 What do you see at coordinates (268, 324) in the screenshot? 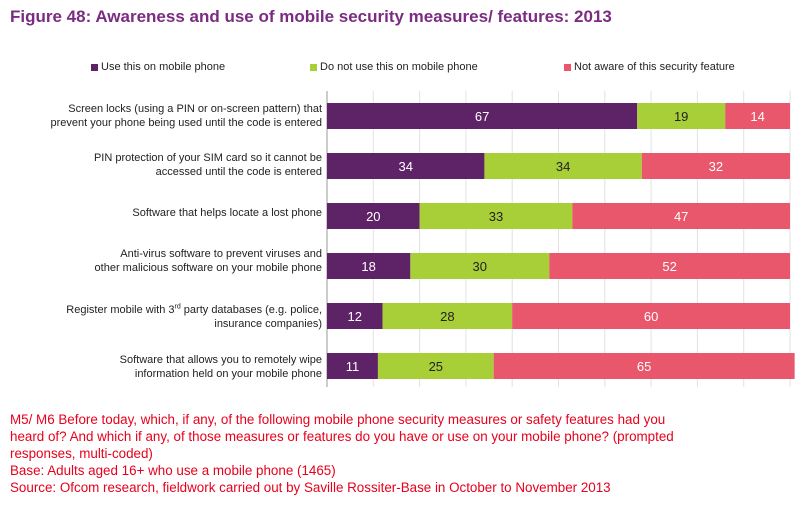
I see `row-label-line: insurance companies)` at bounding box center [268, 324].